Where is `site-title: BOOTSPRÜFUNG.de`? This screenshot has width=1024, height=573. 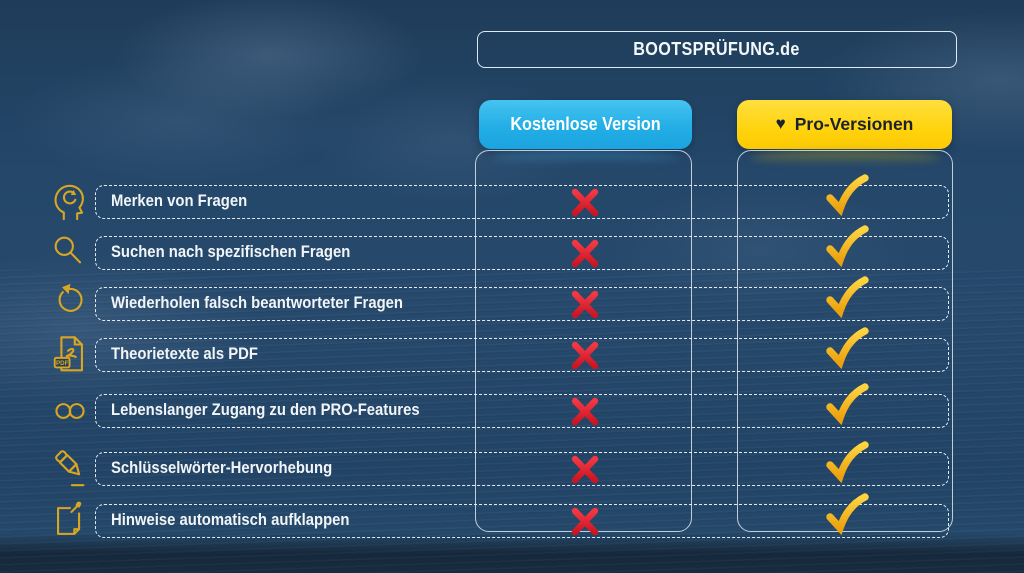 site-title: BOOTSPRÜFUNG.de is located at coordinates (717, 49).